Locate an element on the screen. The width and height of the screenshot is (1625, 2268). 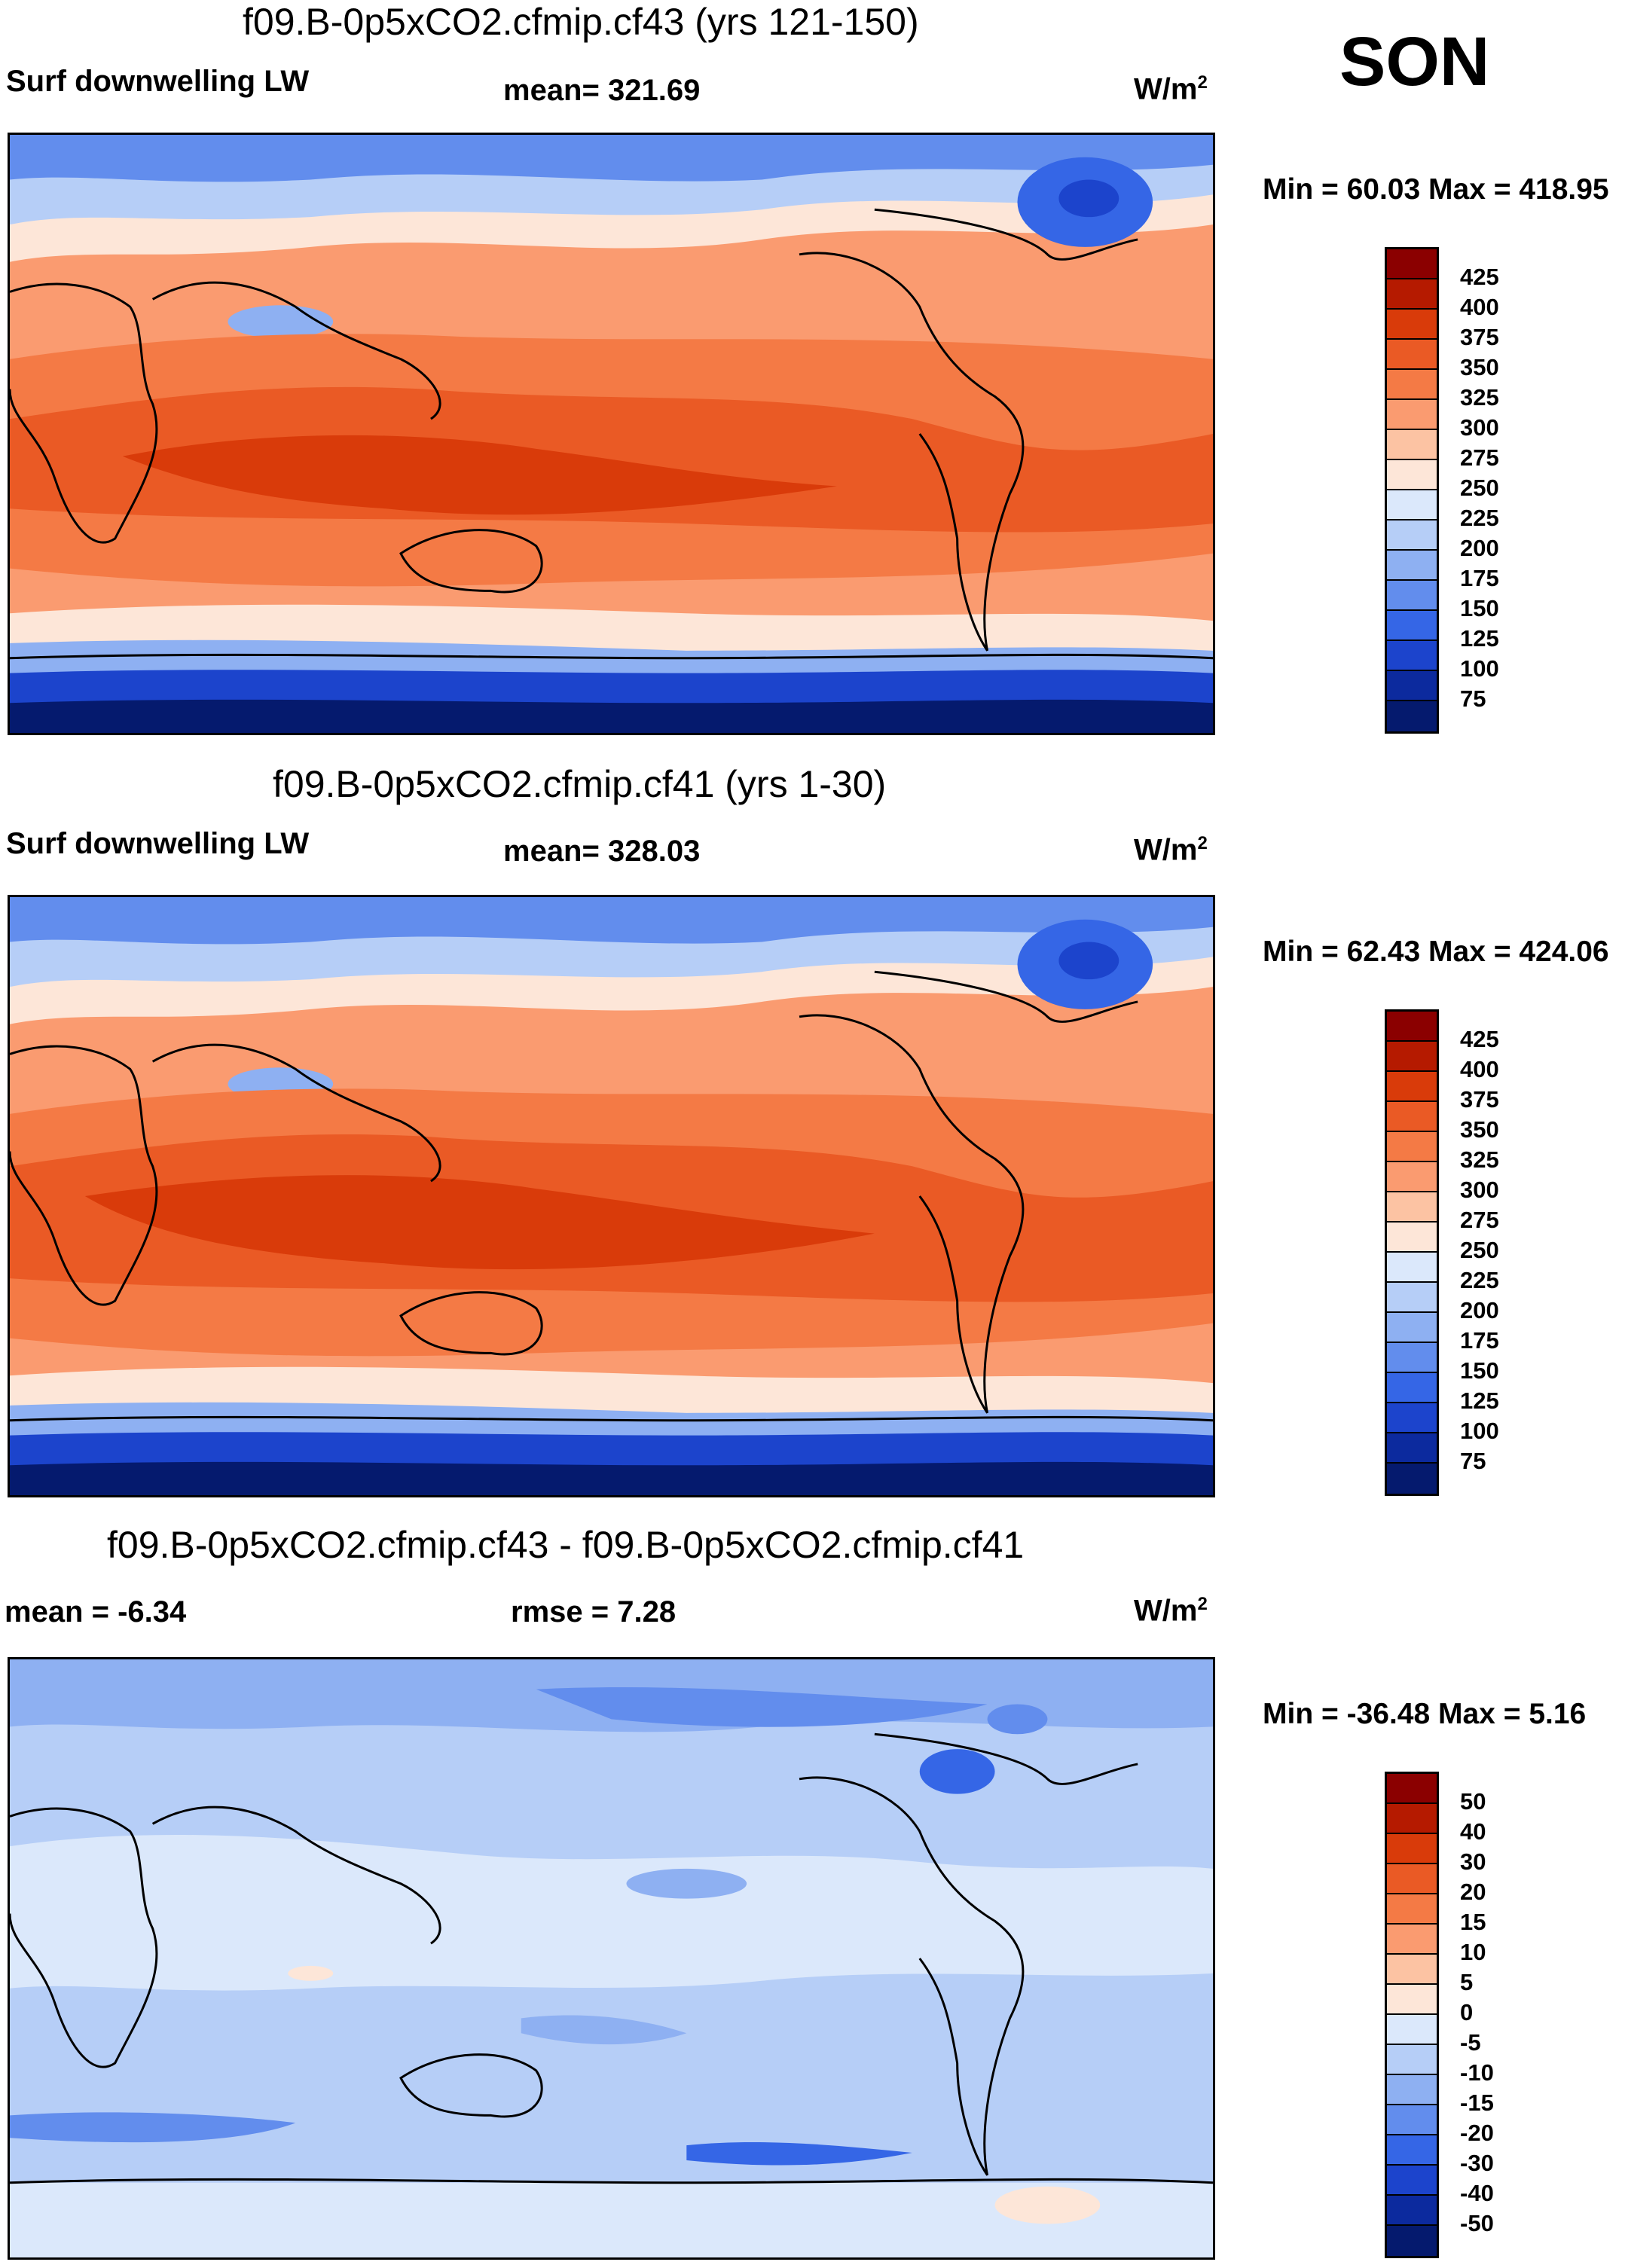
colorbar-tick-label: -20 is located at coordinates (1477, 2133).